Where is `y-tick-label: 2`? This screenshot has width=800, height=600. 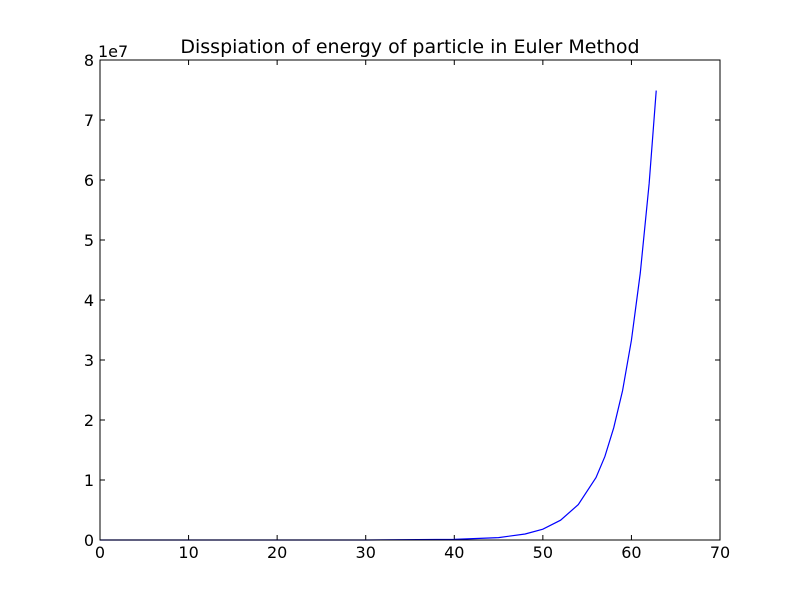 y-tick-label: 2 is located at coordinates (89, 420).